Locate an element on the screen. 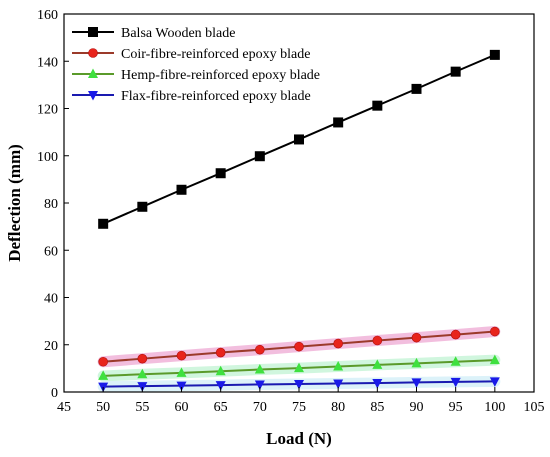 The width and height of the screenshot is (550, 457). legend-item-flax-fibre-reinforced-epoxy-blade: Flax-fibre-reinforced epoxy blade is located at coordinates (191, 96).